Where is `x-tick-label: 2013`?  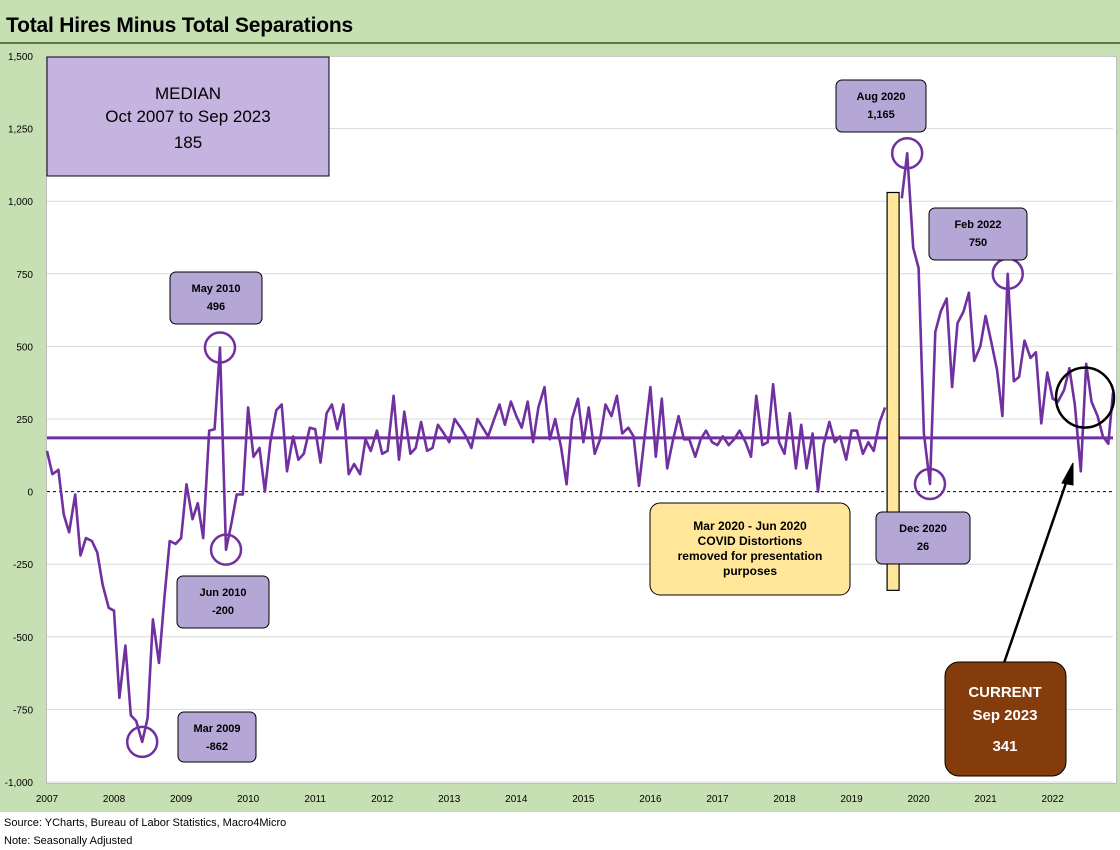 x-tick-label: 2013 is located at coordinates (449, 799).